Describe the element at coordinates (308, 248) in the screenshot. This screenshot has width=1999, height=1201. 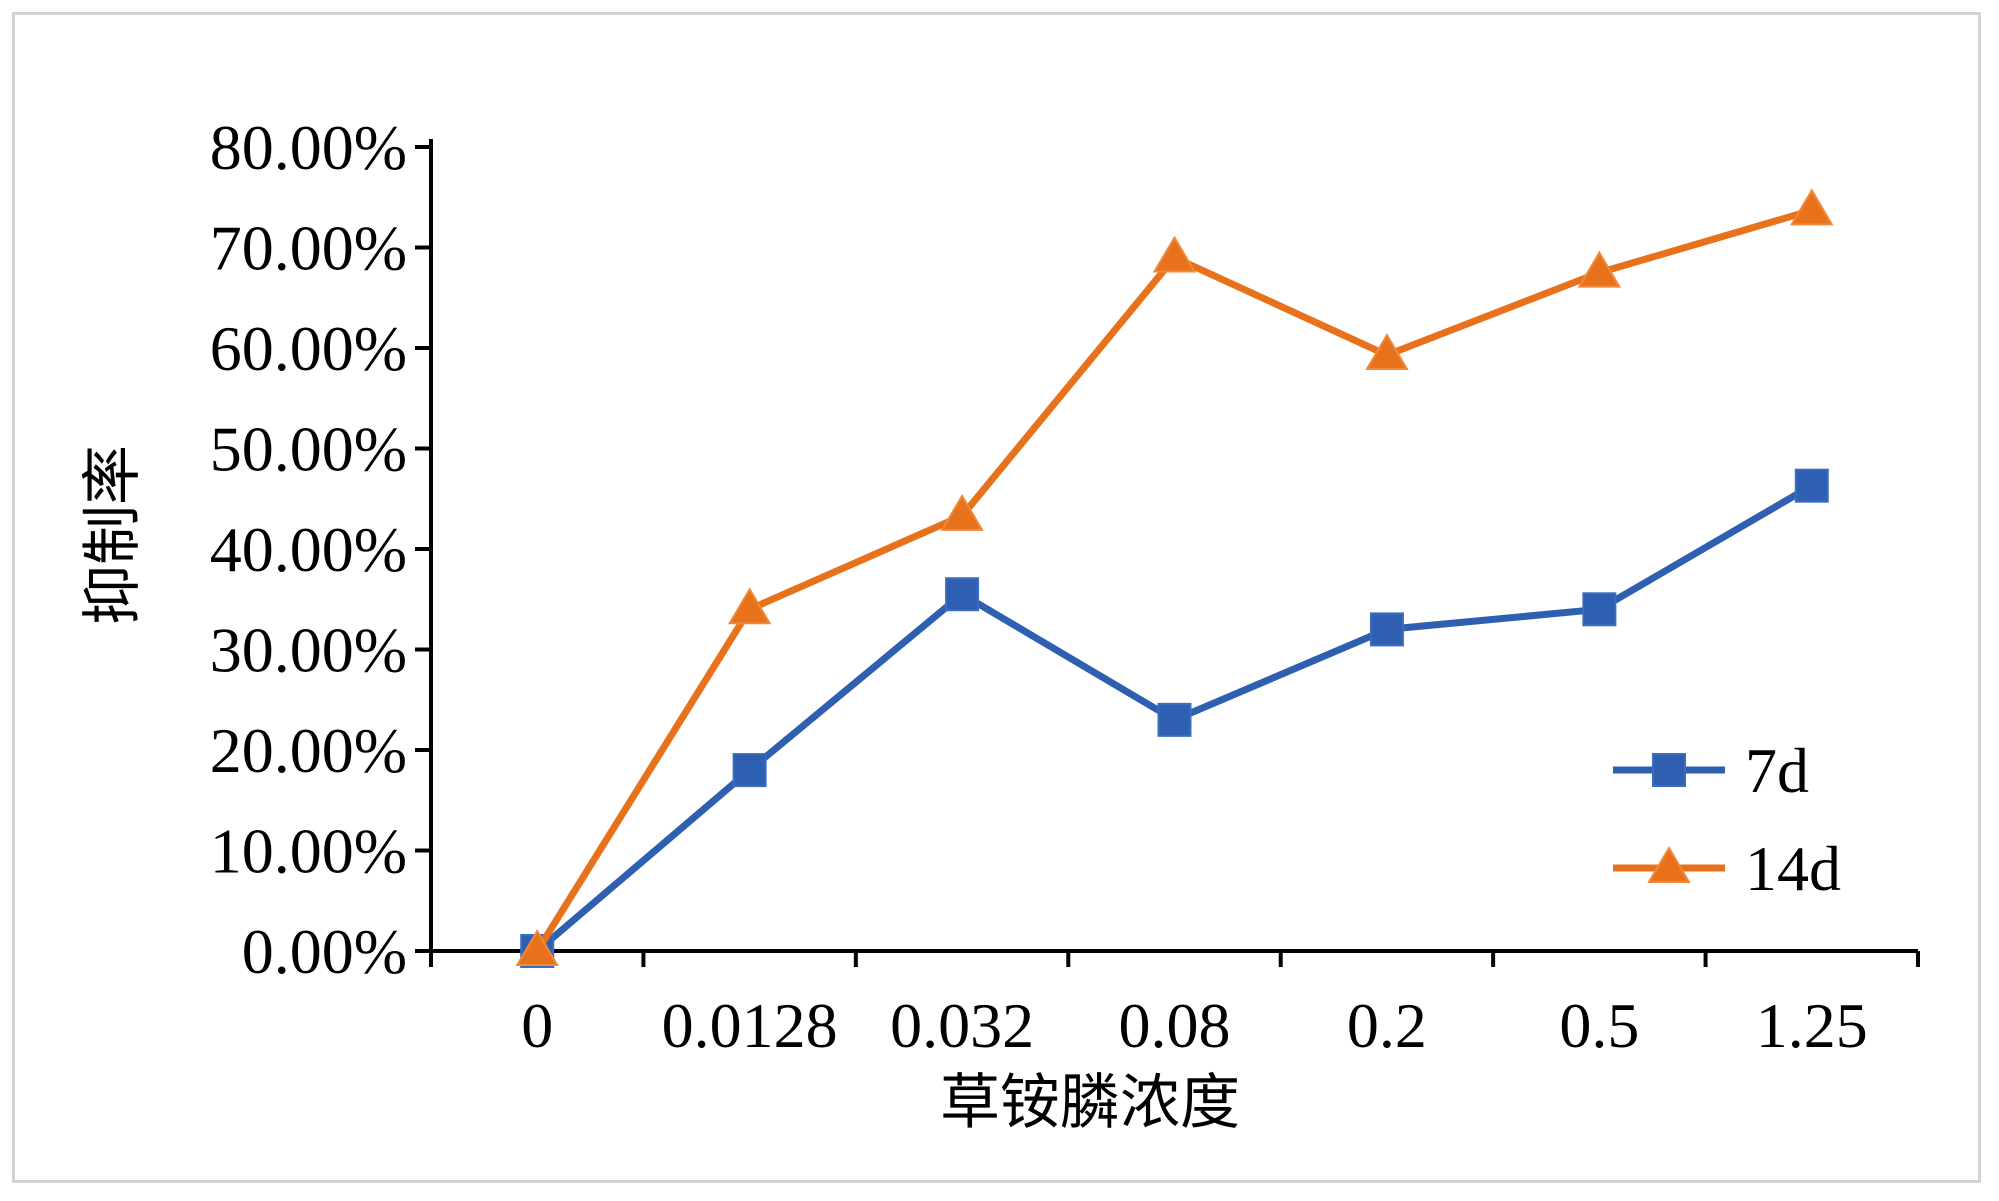
I see `y-tick-label: 70.00%` at that location.